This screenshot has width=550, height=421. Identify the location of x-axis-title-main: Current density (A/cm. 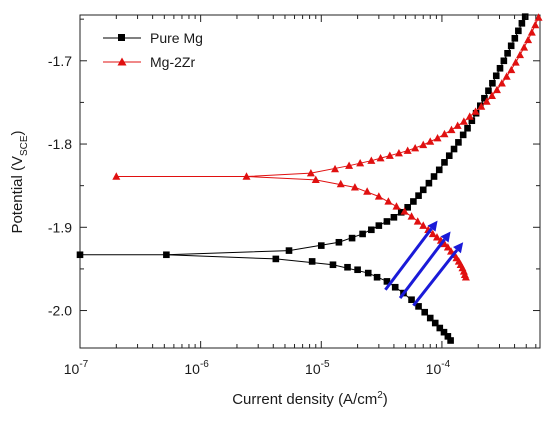
(304, 399).